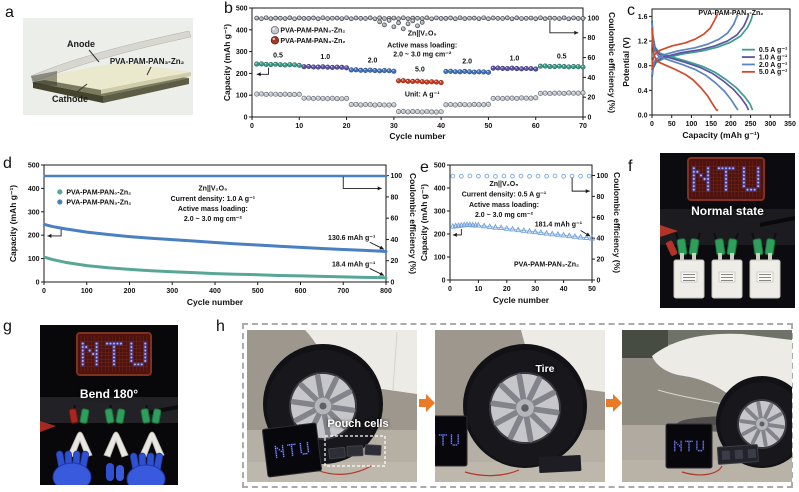  What do you see at coordinates (301, 291) in the screenshot?
I see `svg-text: 600` at bounding box center [301, 291].